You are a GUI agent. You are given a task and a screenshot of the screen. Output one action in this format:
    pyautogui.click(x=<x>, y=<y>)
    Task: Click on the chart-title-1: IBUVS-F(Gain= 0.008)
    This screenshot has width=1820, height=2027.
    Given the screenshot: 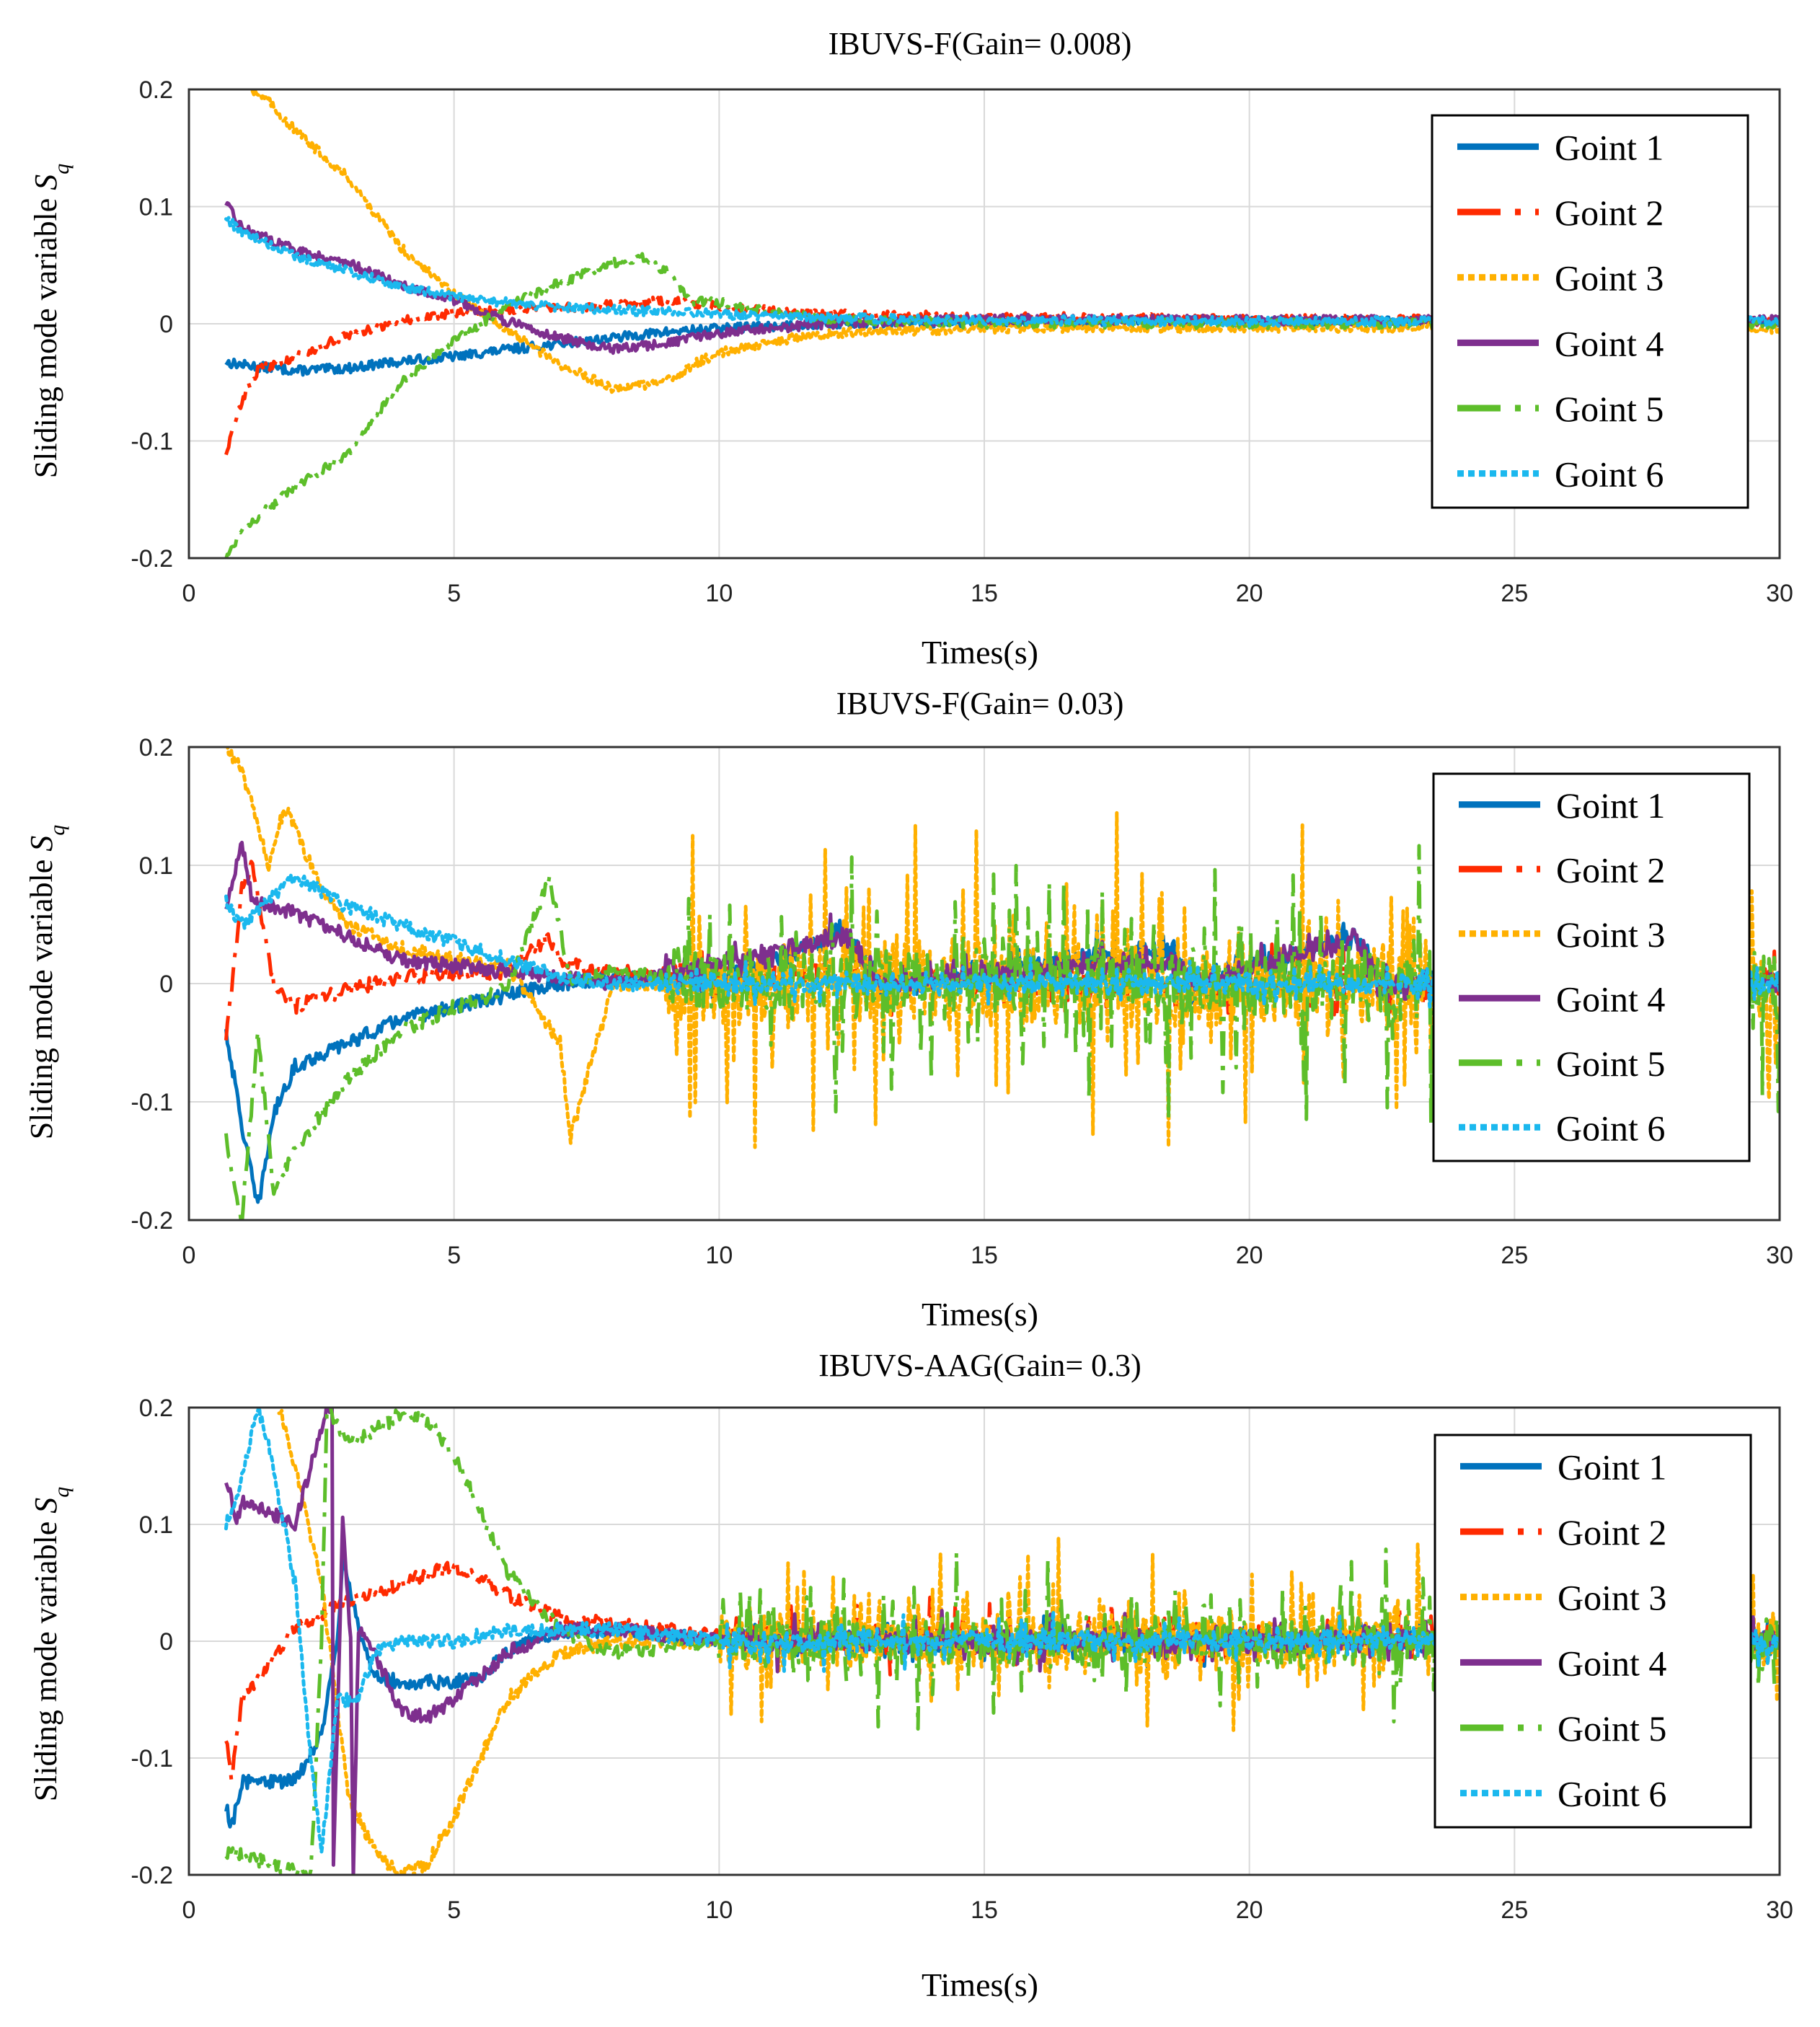 What is the action you would take?
    pyautogui.click(x=980, y=43)
    